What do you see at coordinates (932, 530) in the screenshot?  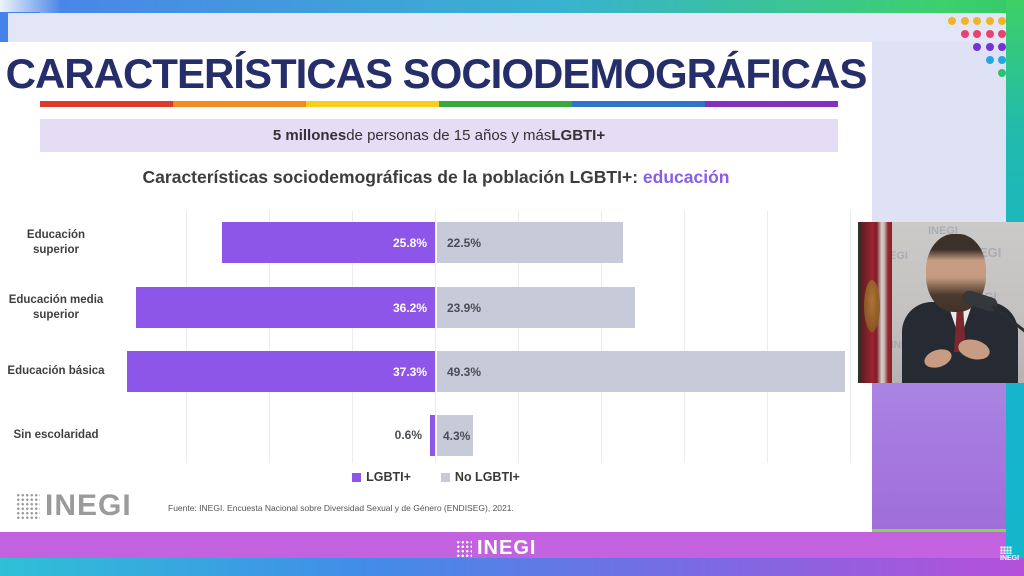 I see `green-accent-line` at bounding box center [932, 530].